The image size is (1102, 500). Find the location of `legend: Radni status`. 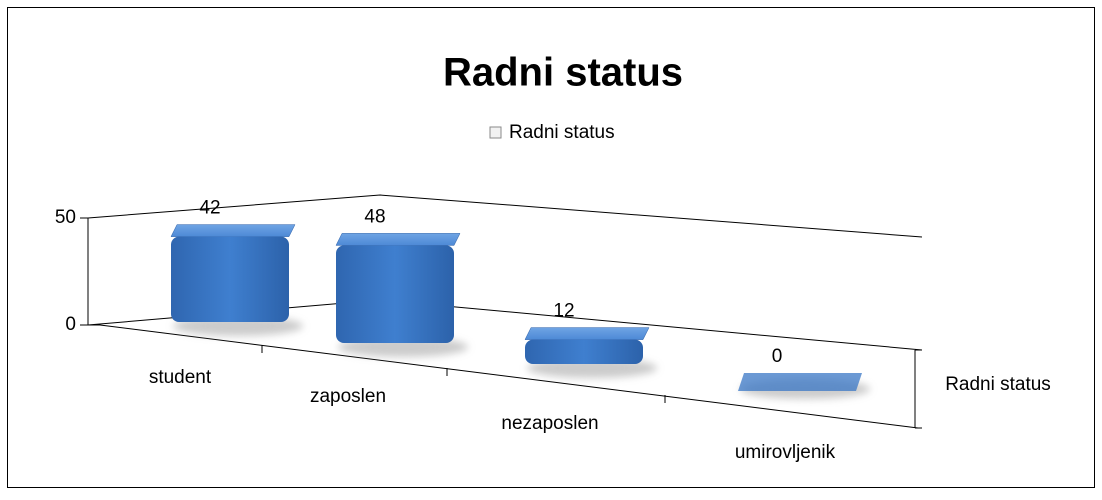

legend: Radni status is located at coordinates (552, 132).